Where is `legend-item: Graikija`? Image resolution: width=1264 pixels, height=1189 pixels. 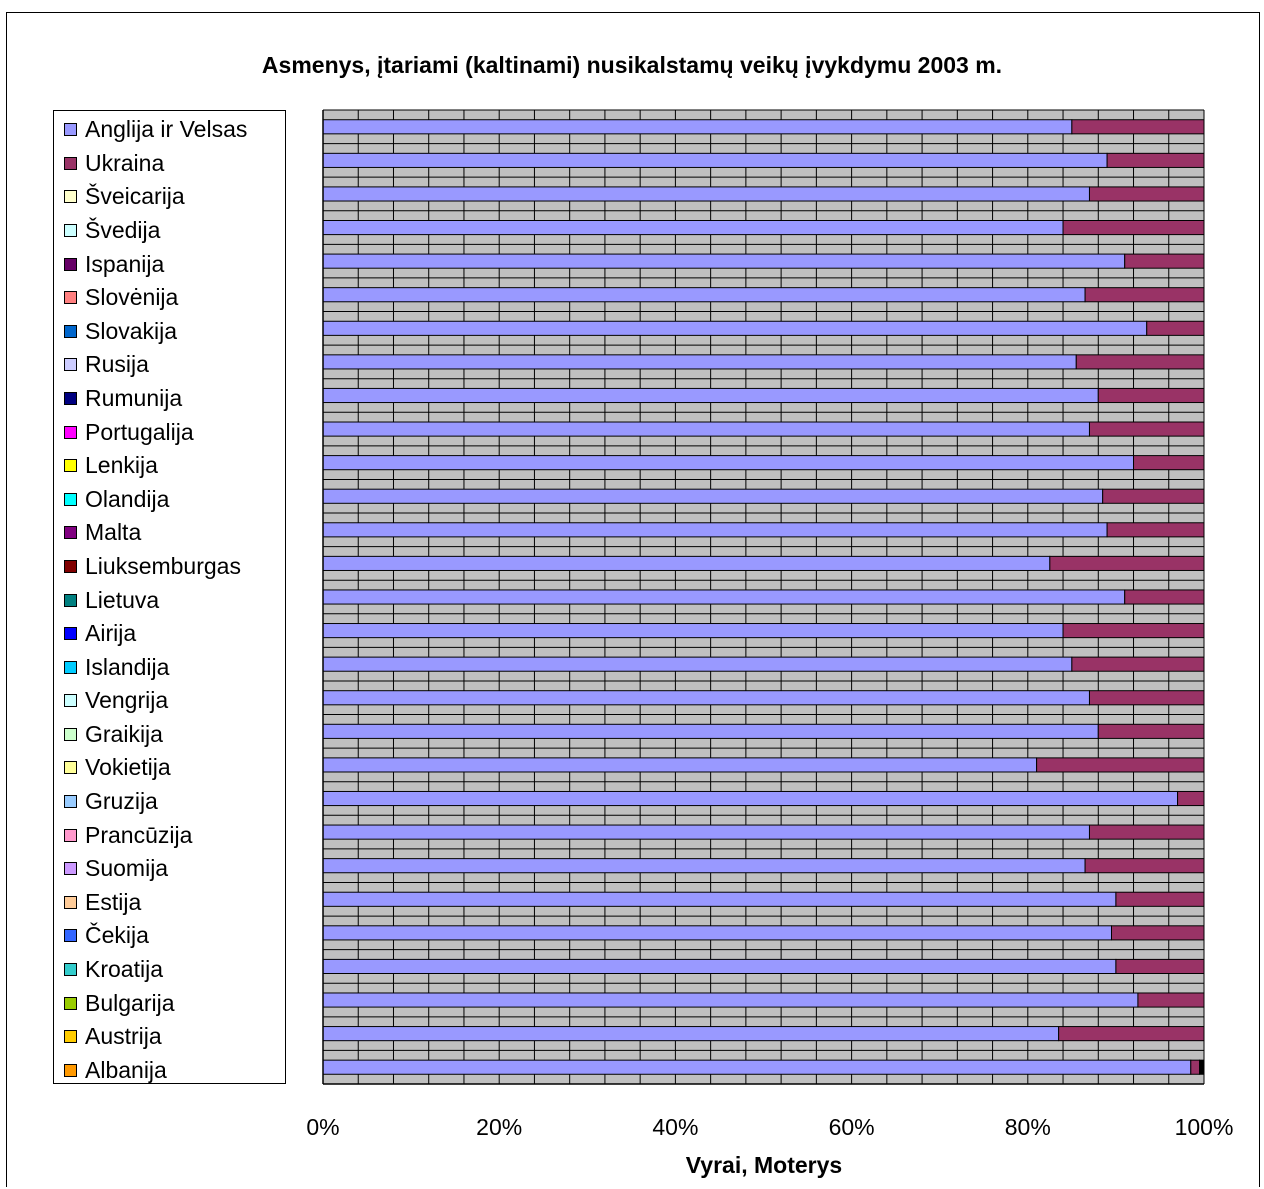 legend-item: Graikija is located at coordinates (113, 734).